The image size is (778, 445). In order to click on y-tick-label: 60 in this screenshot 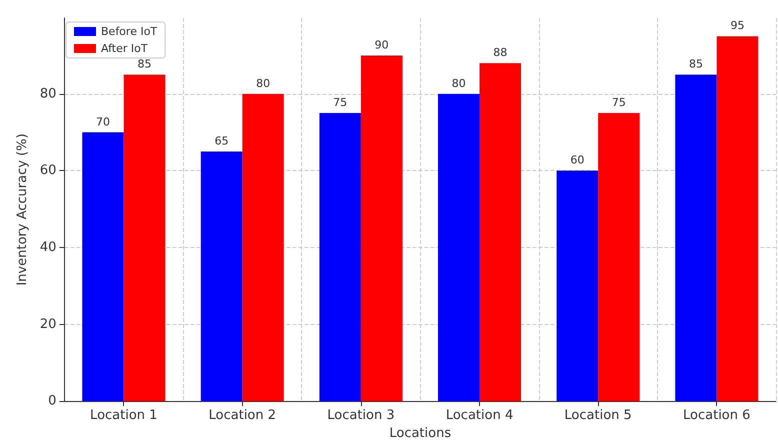, I will do `click(48, 170)`.